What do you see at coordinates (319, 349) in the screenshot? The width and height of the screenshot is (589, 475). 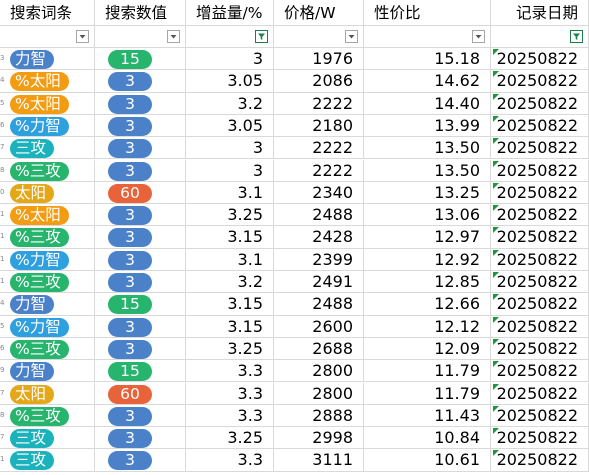 I see `cell-price: 2688` at bounding box center [319, 349].